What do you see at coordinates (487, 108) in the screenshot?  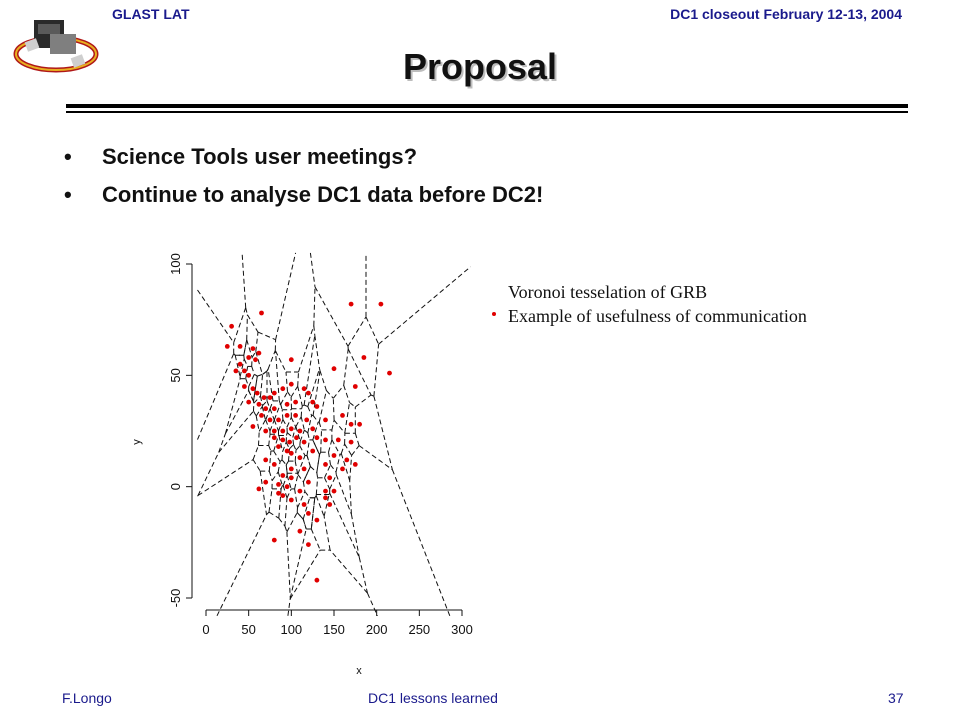 I see `title-divider` at bounding box center [487, 108].